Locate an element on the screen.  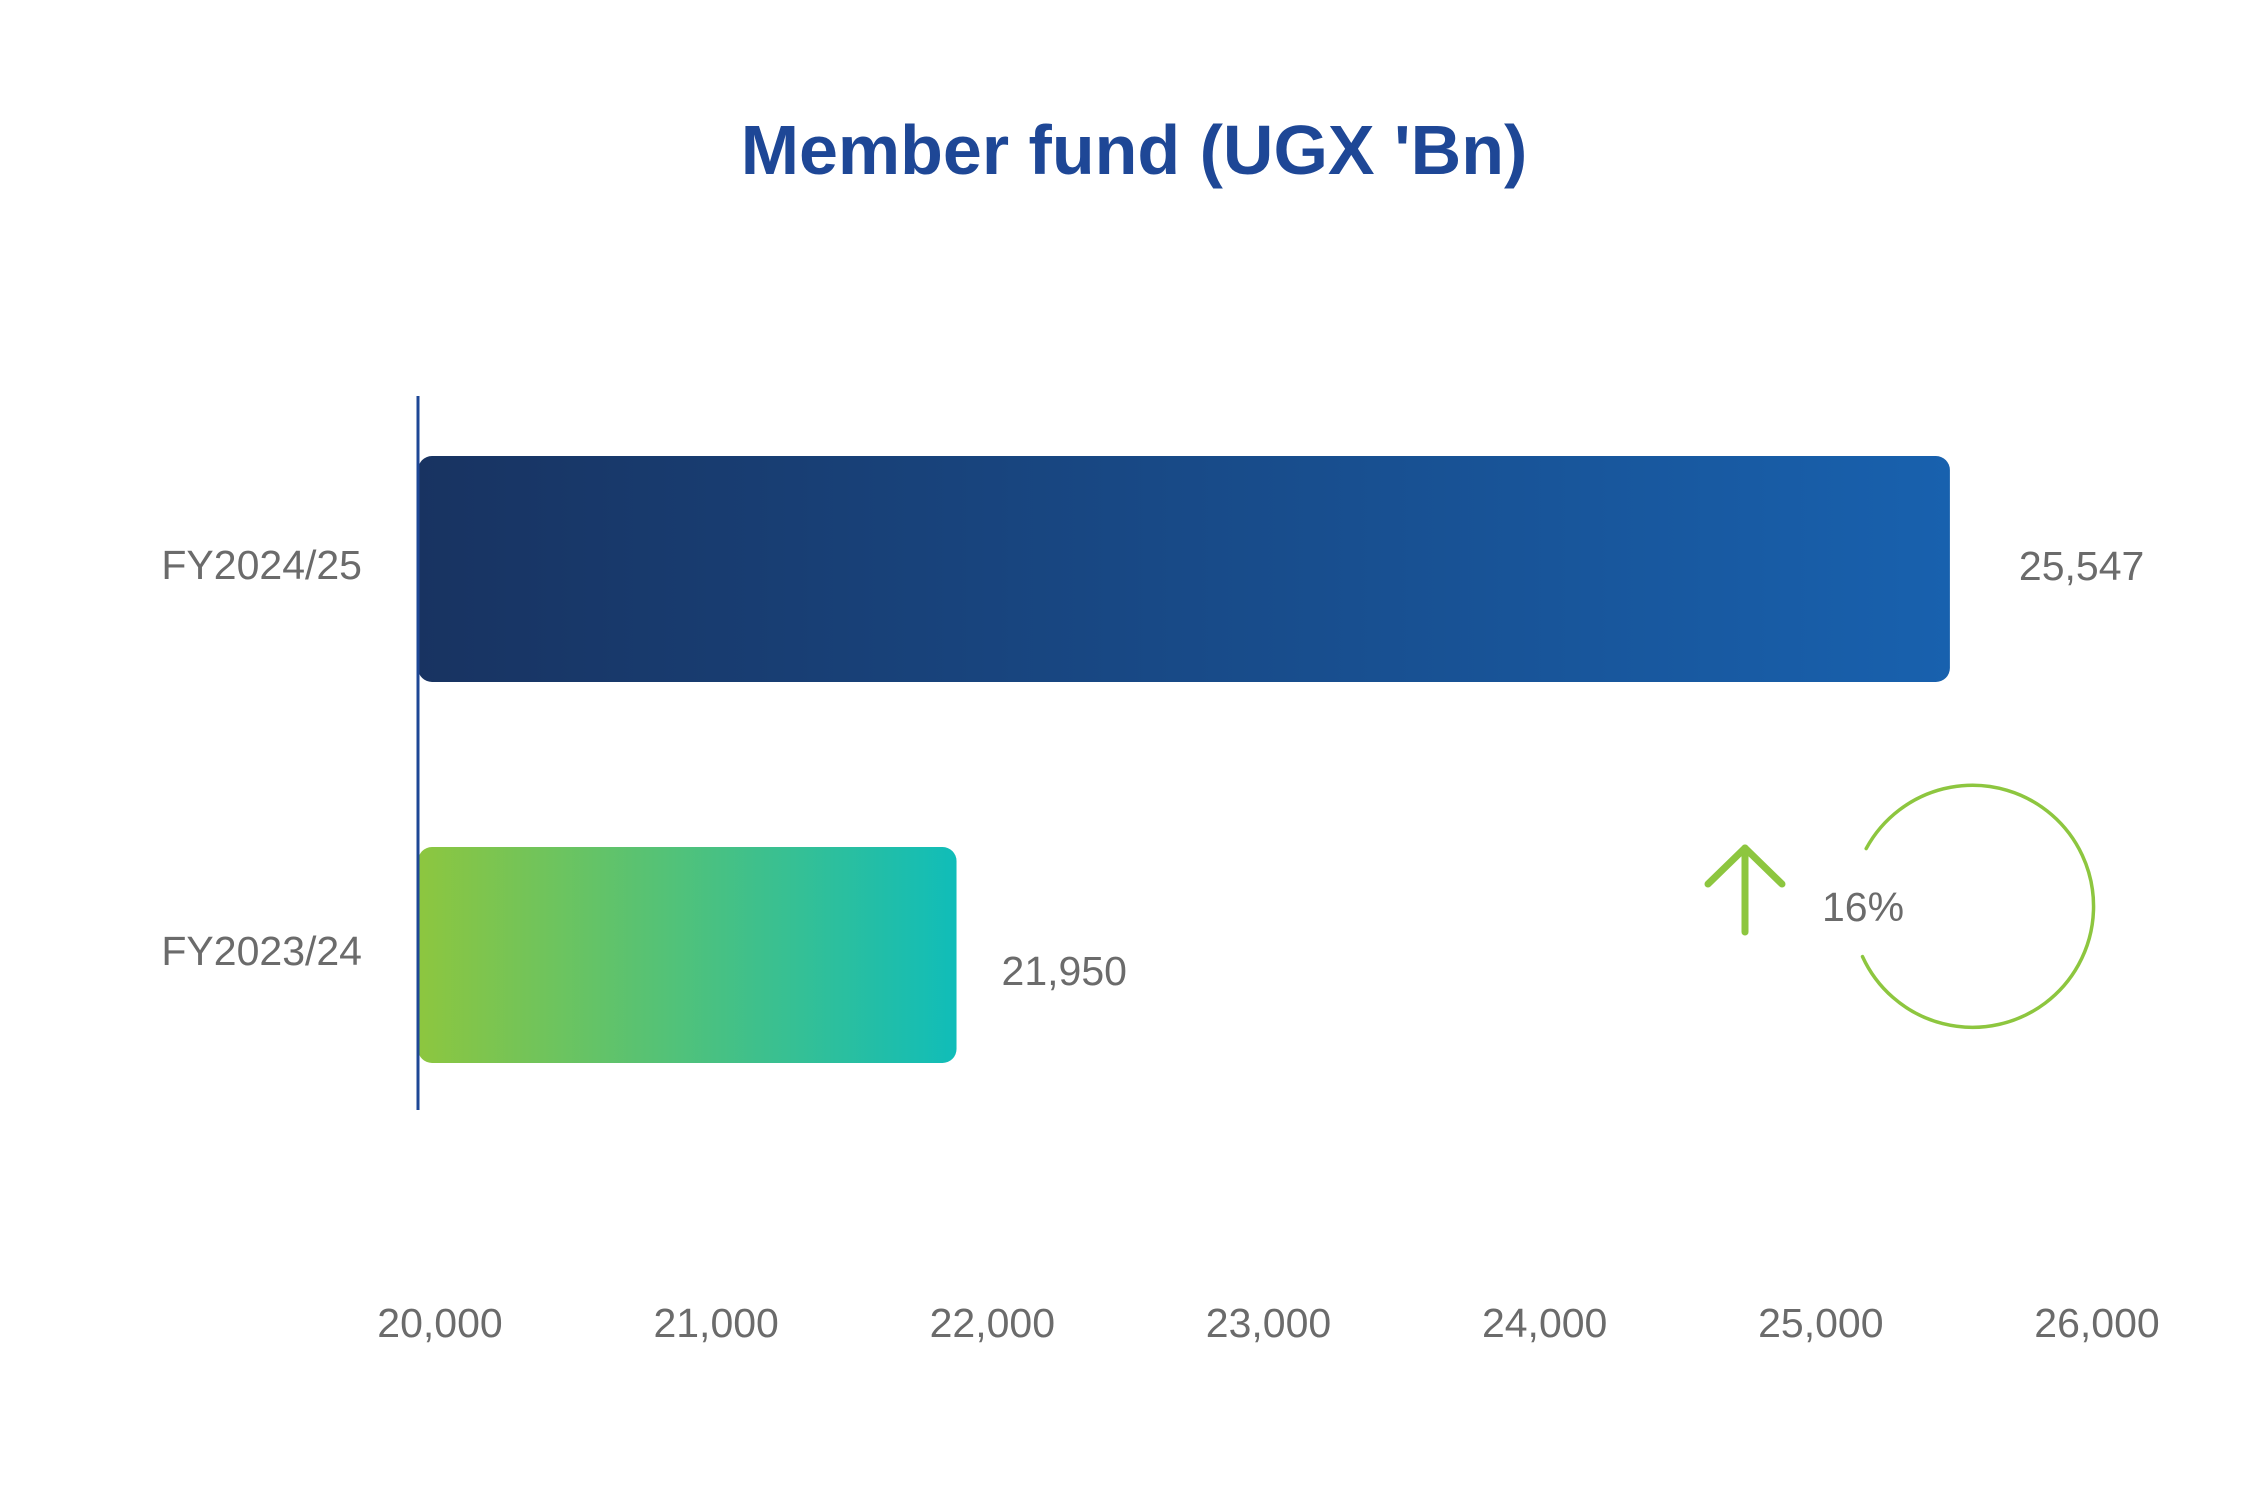
x-tick-label: 21,000 is located at coordinates (715, 1323).